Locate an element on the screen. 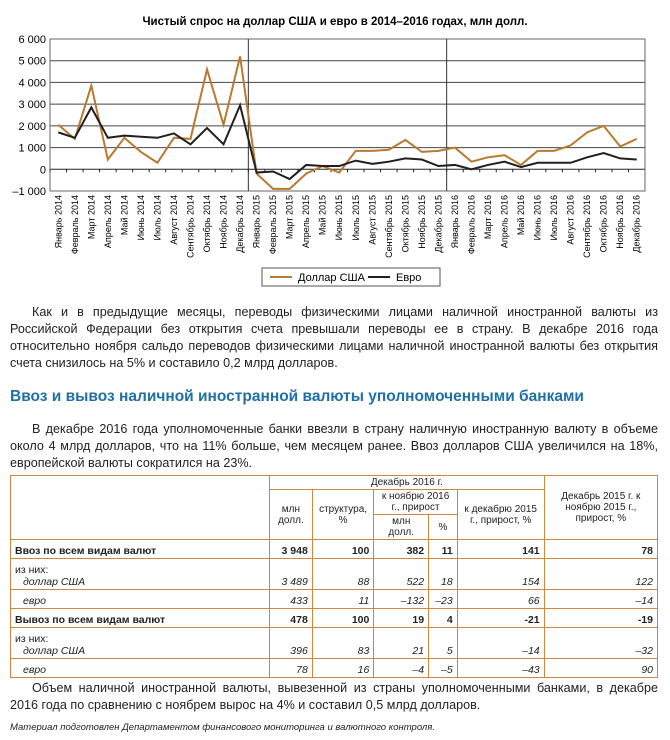 Image resolution: width=670 pixels, height=740 pixels. cell-value: 88 is located at coordinates (343, 574).